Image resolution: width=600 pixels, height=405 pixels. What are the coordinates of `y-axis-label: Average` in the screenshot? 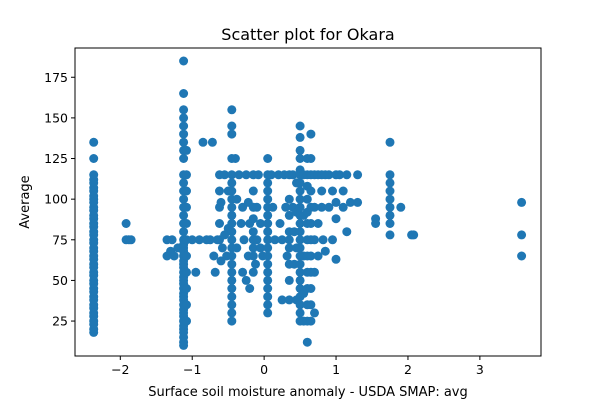 It's located at (25, 201).